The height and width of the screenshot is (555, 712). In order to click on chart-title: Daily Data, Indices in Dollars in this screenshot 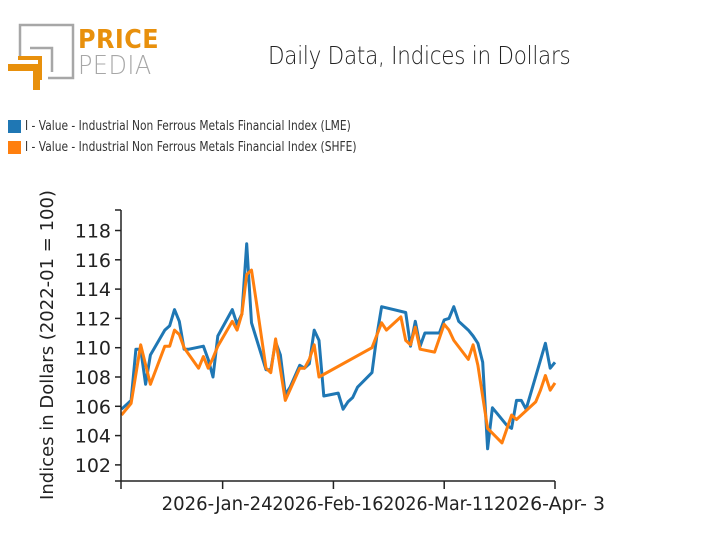, I will do `click(419, 55)`.